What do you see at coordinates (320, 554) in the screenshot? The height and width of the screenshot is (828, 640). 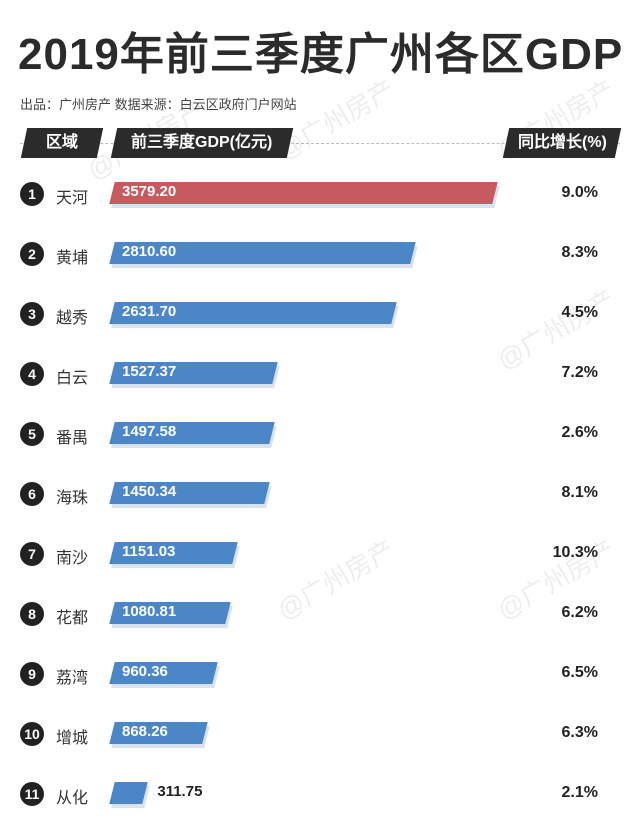 I see `bar-row: 7 南沙 1151.03 10.3%` at bounding box center [320, 554].